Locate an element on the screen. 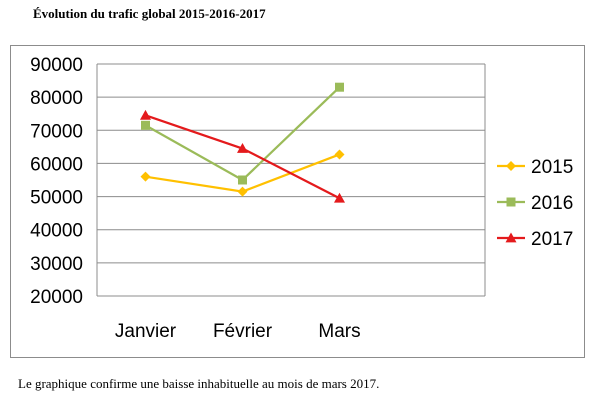  chart-series is located at coordinates (242, 142).